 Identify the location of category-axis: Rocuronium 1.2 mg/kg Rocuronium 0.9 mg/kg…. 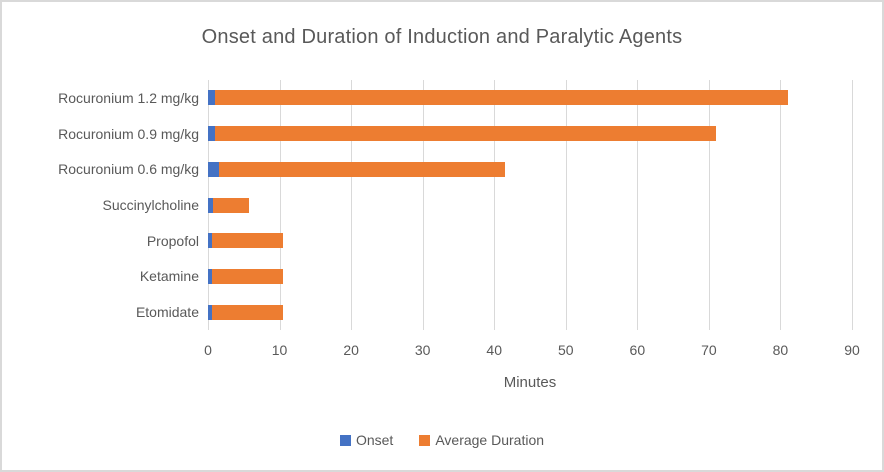
(100, 205).